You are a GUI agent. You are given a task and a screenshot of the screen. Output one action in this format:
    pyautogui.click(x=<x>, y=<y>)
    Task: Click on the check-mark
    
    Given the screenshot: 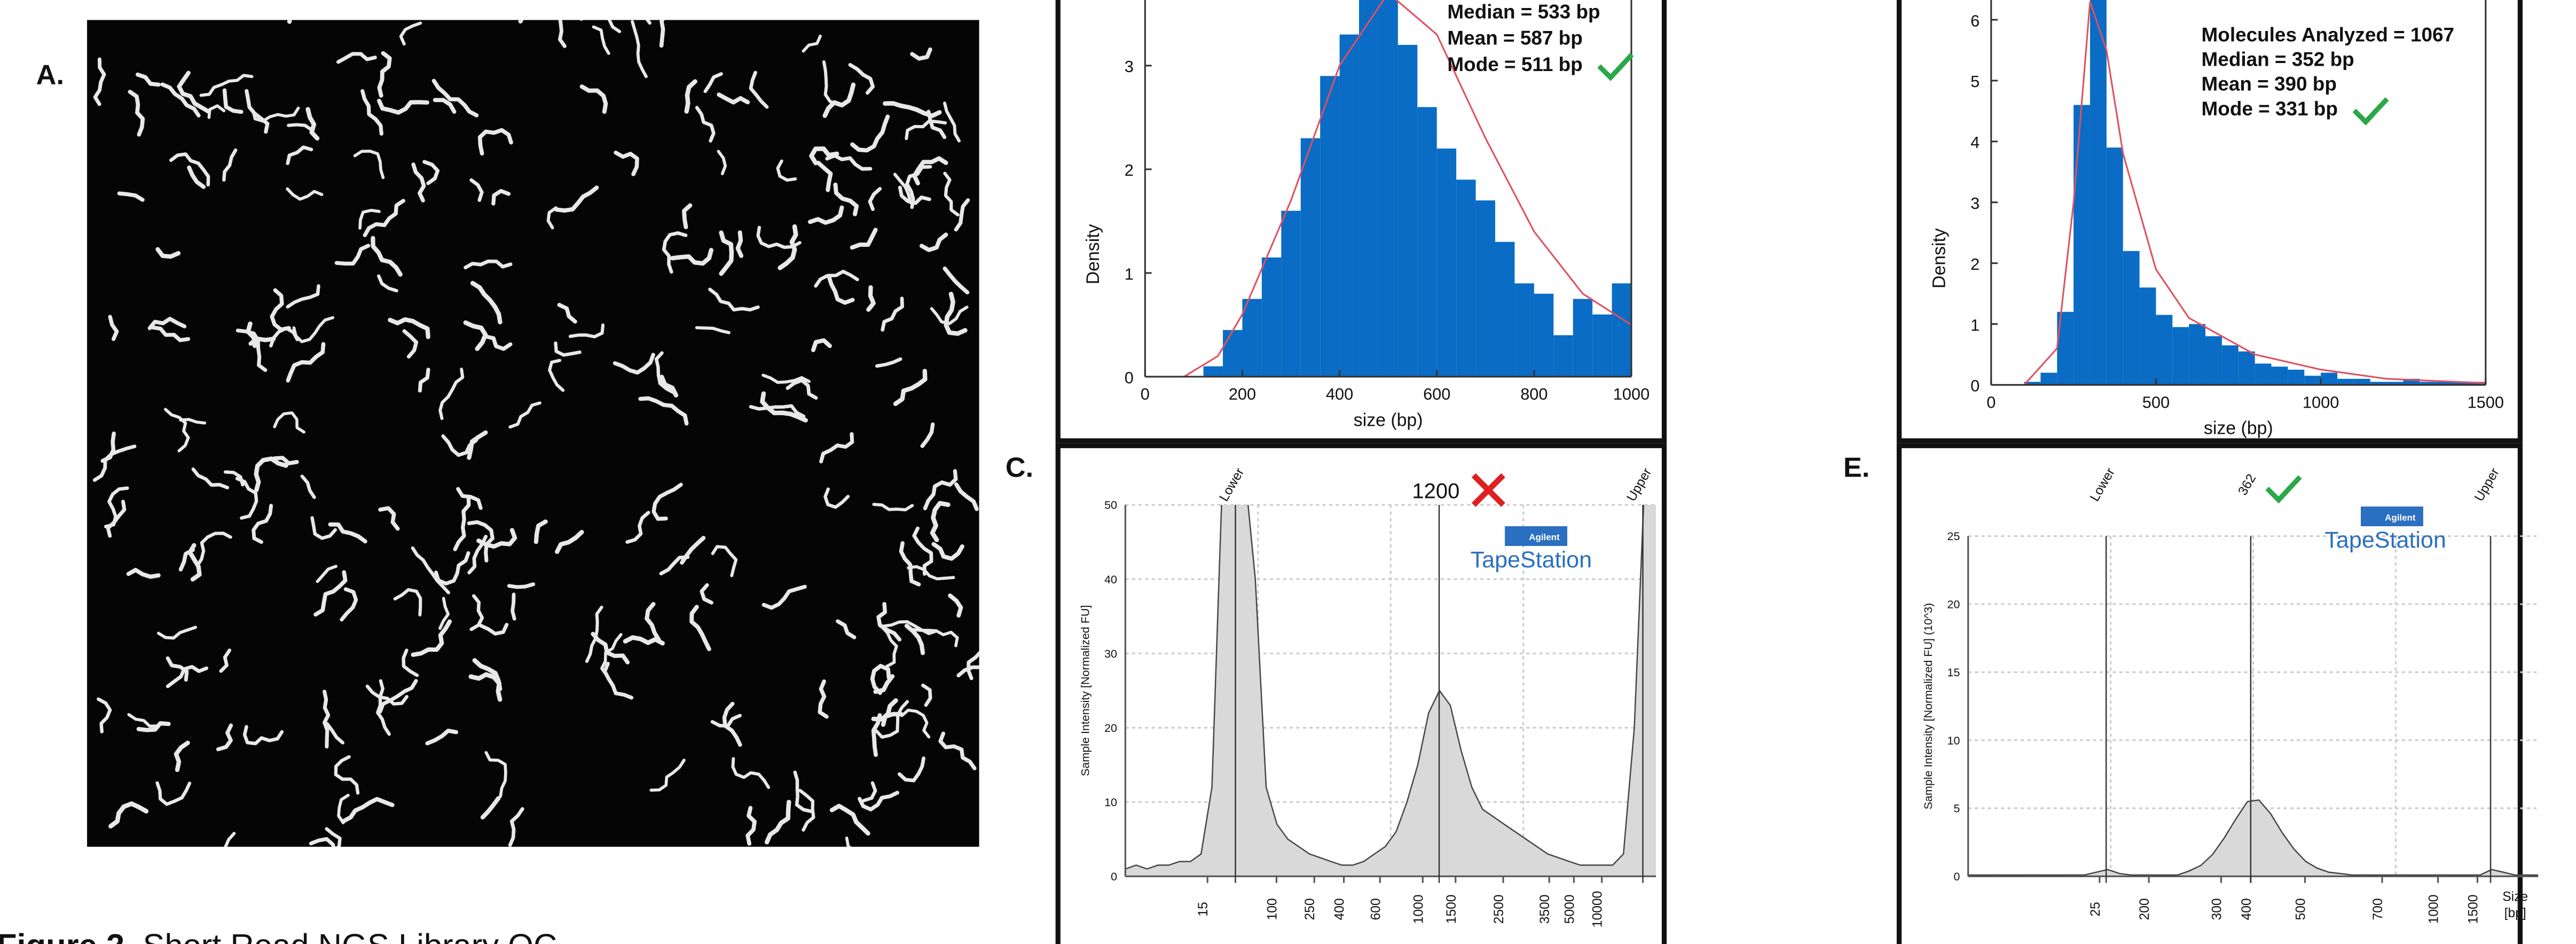 What is the action you would take?
    pyautogui.click(x=2370, y=111)
    